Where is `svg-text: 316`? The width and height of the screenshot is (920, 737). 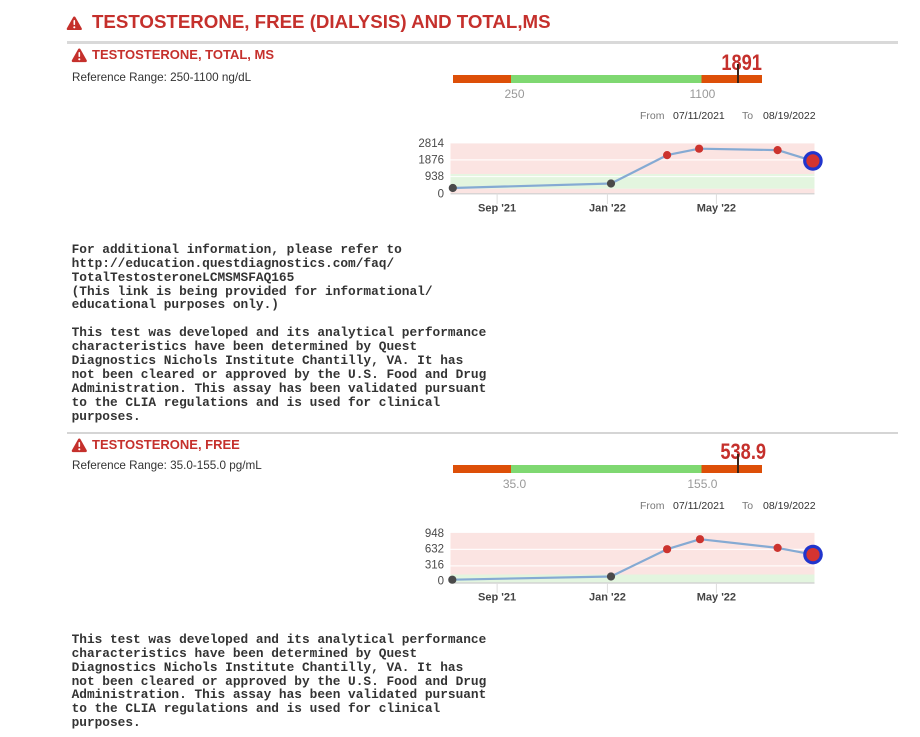
svg-text: 316 is located at coordinates (434, 566).